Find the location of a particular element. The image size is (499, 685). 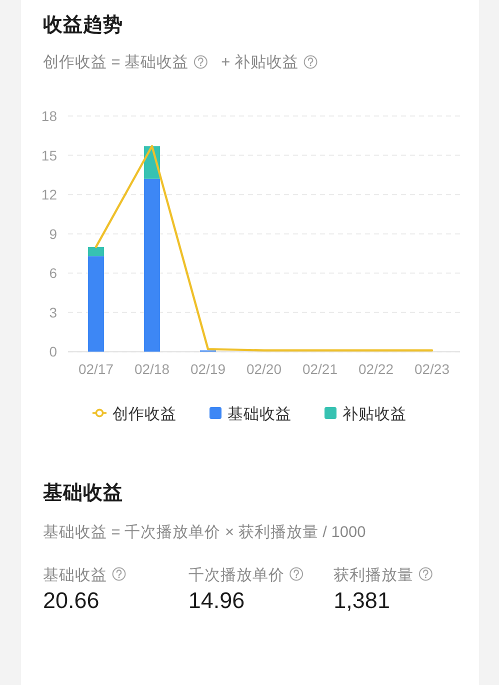

title: 收益趋势 is located at coordinates (83, 25).